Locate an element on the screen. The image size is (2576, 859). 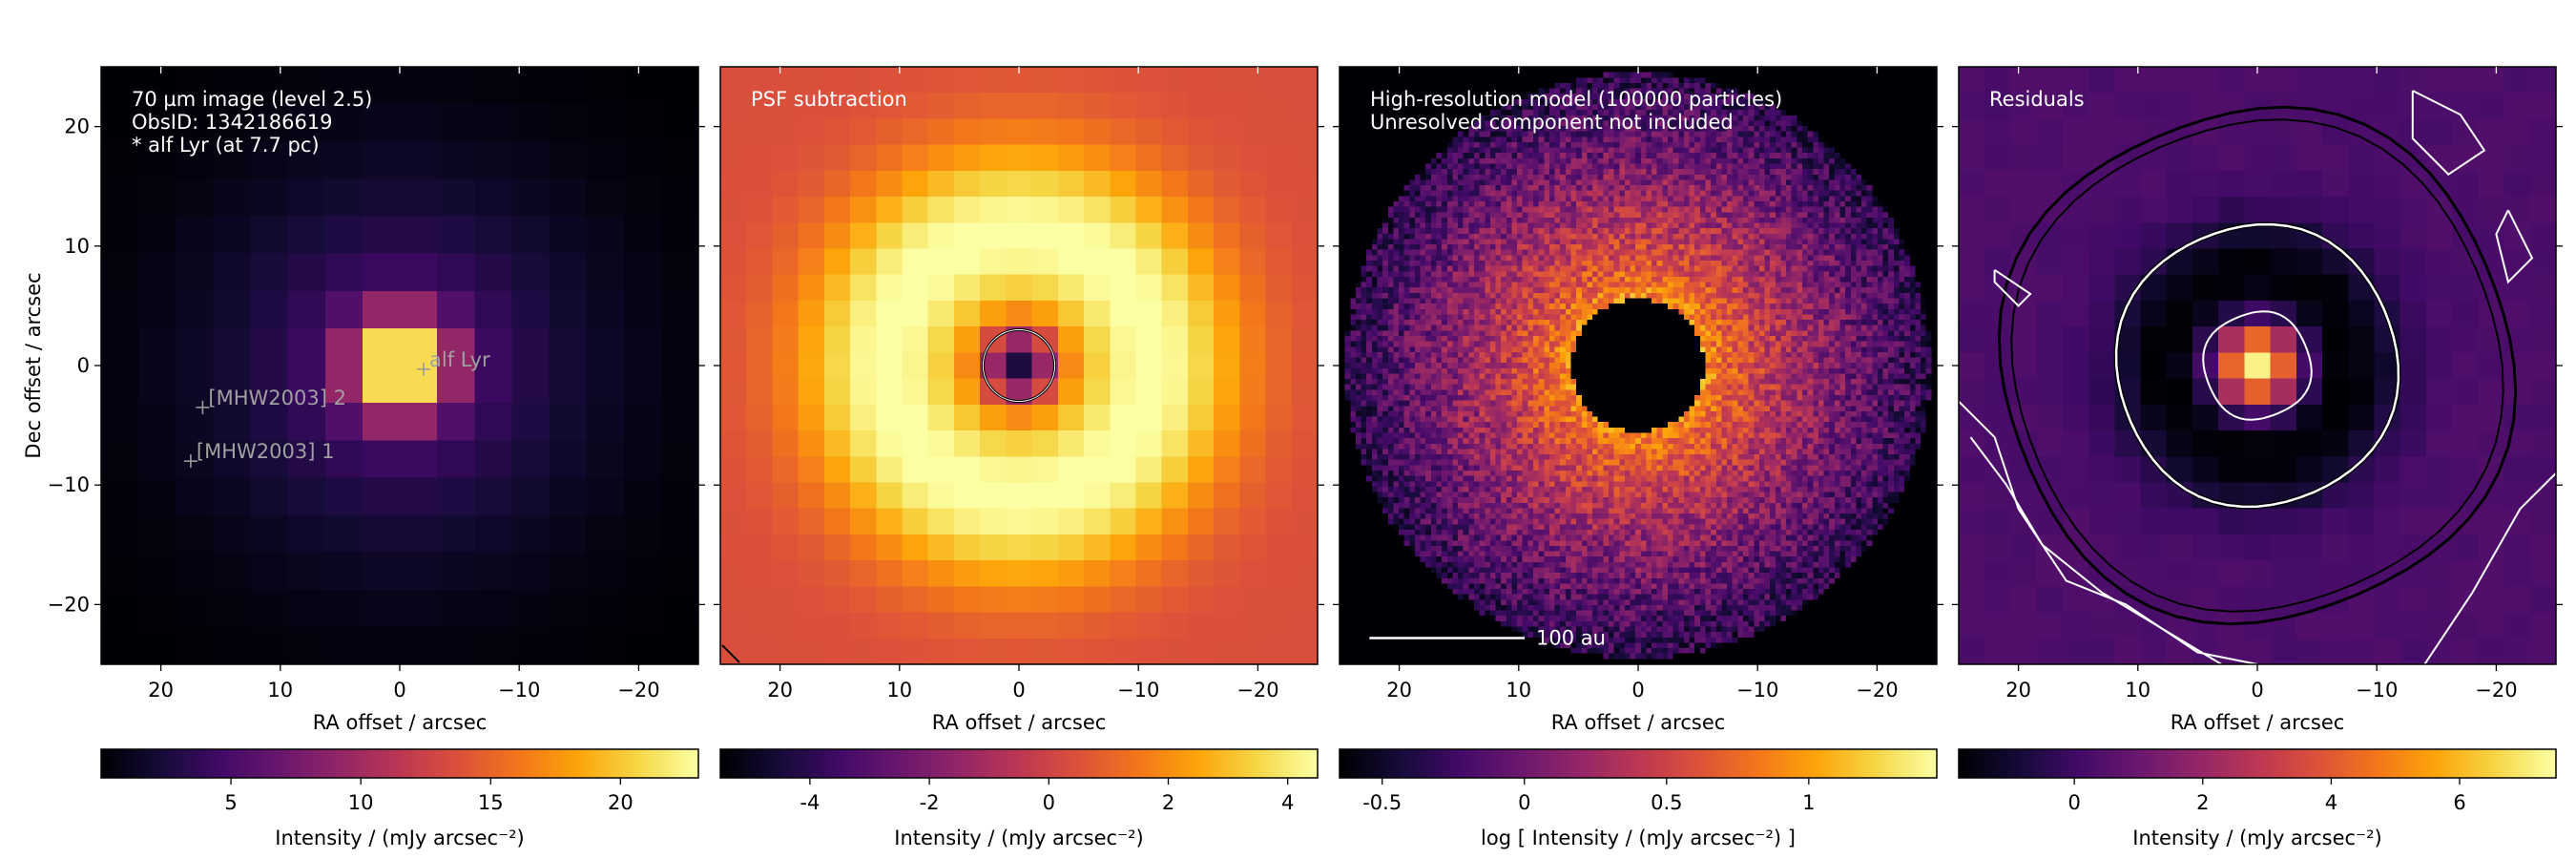
panel-residuals-colorbar is located at coordinates (2257, 763).